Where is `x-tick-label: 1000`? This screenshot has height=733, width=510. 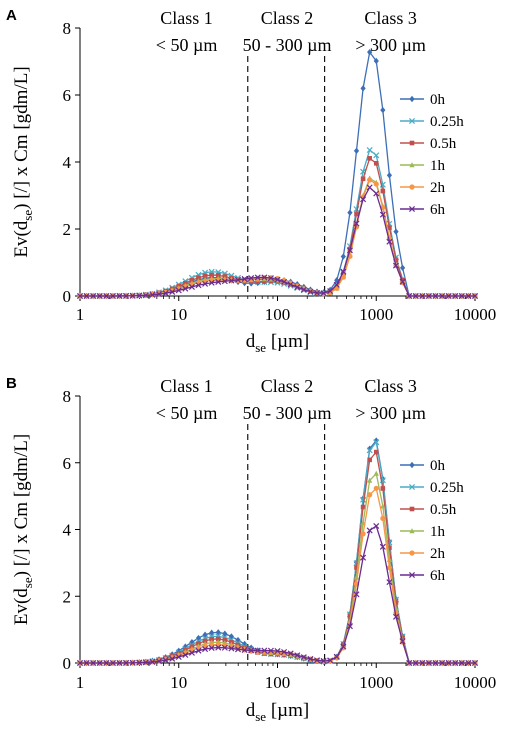
x-tick-label: 1000 is located at coordinates (376, 682).